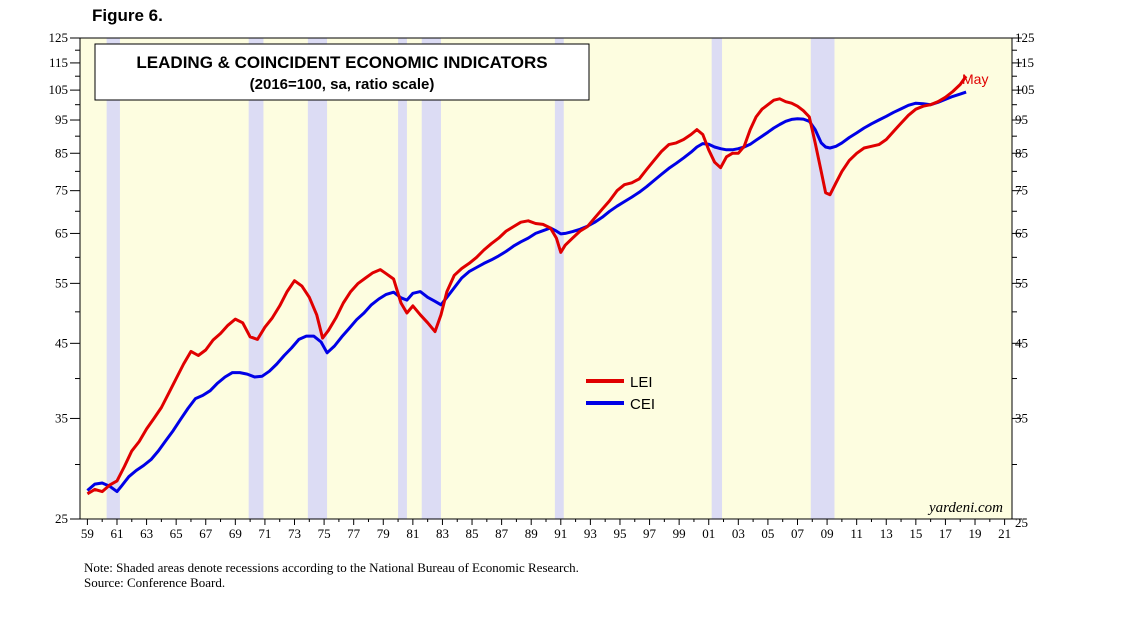 This screenshot has height=621, width=1138. What do you see at coordinates (383, 533) in the screenshot?
I see `x-tick-label: 79` at bounding box center [383, 533].